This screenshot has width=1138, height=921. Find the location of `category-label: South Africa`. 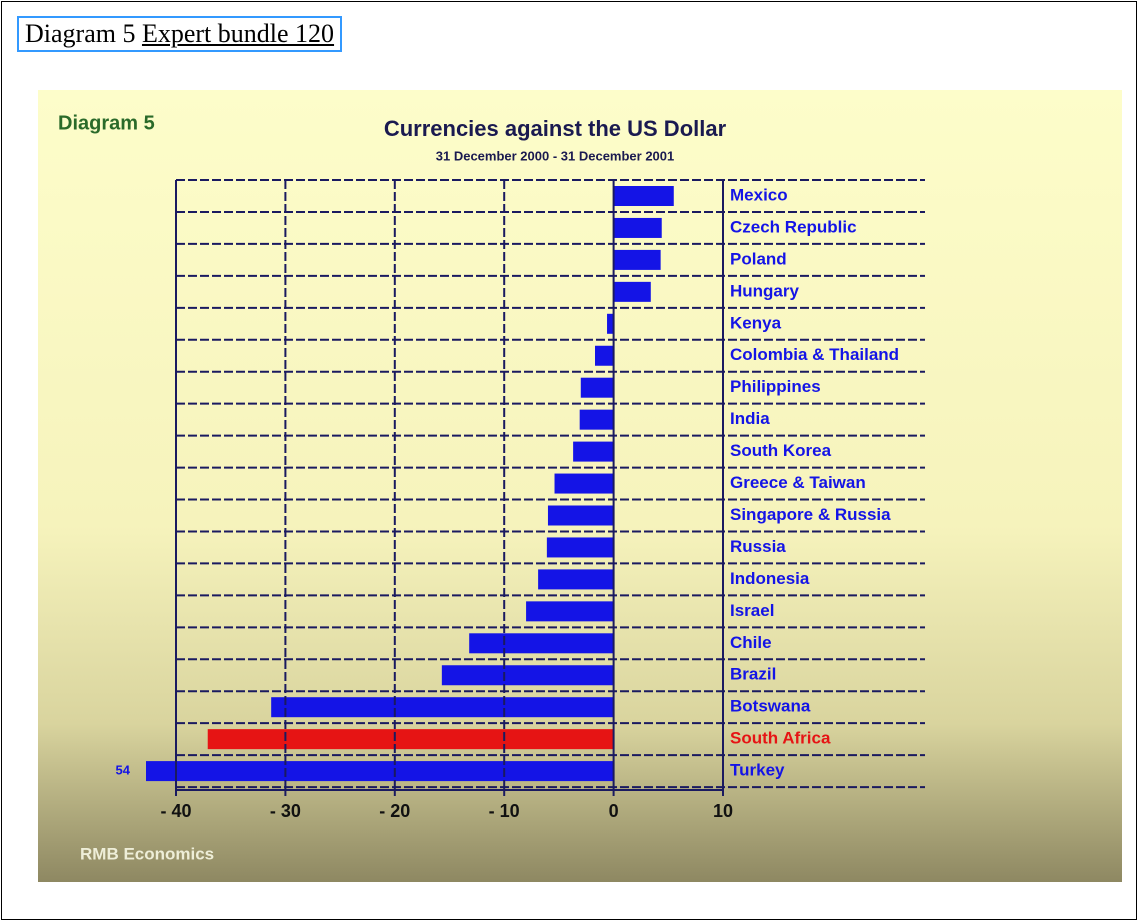

category-label: South Africa is located at coordinates (780, 738).